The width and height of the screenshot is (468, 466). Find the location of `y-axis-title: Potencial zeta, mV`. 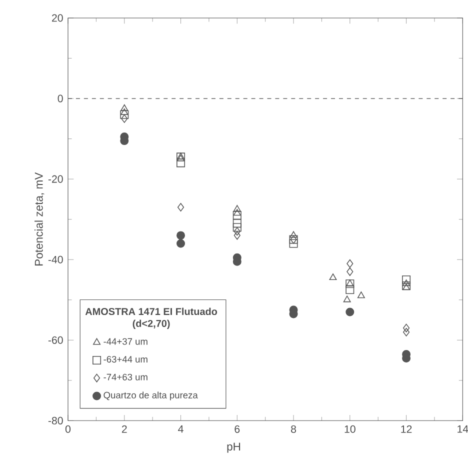

y-axis-title: Potencial zeta, mV is located at coordinates (39, 219).